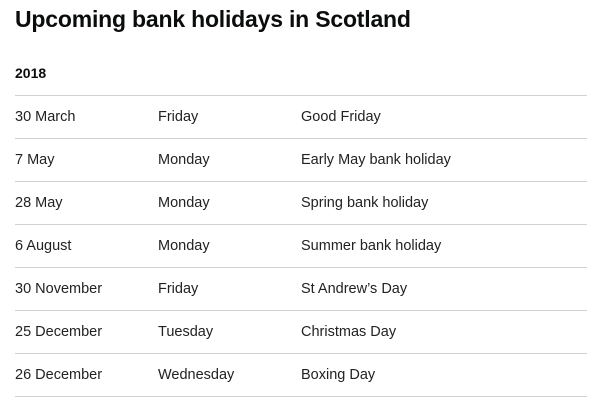  What do you see at coordinates (86, 246) in the screenshot?
I see `holiday-date: 6 August` at bounding box center [86, 246].